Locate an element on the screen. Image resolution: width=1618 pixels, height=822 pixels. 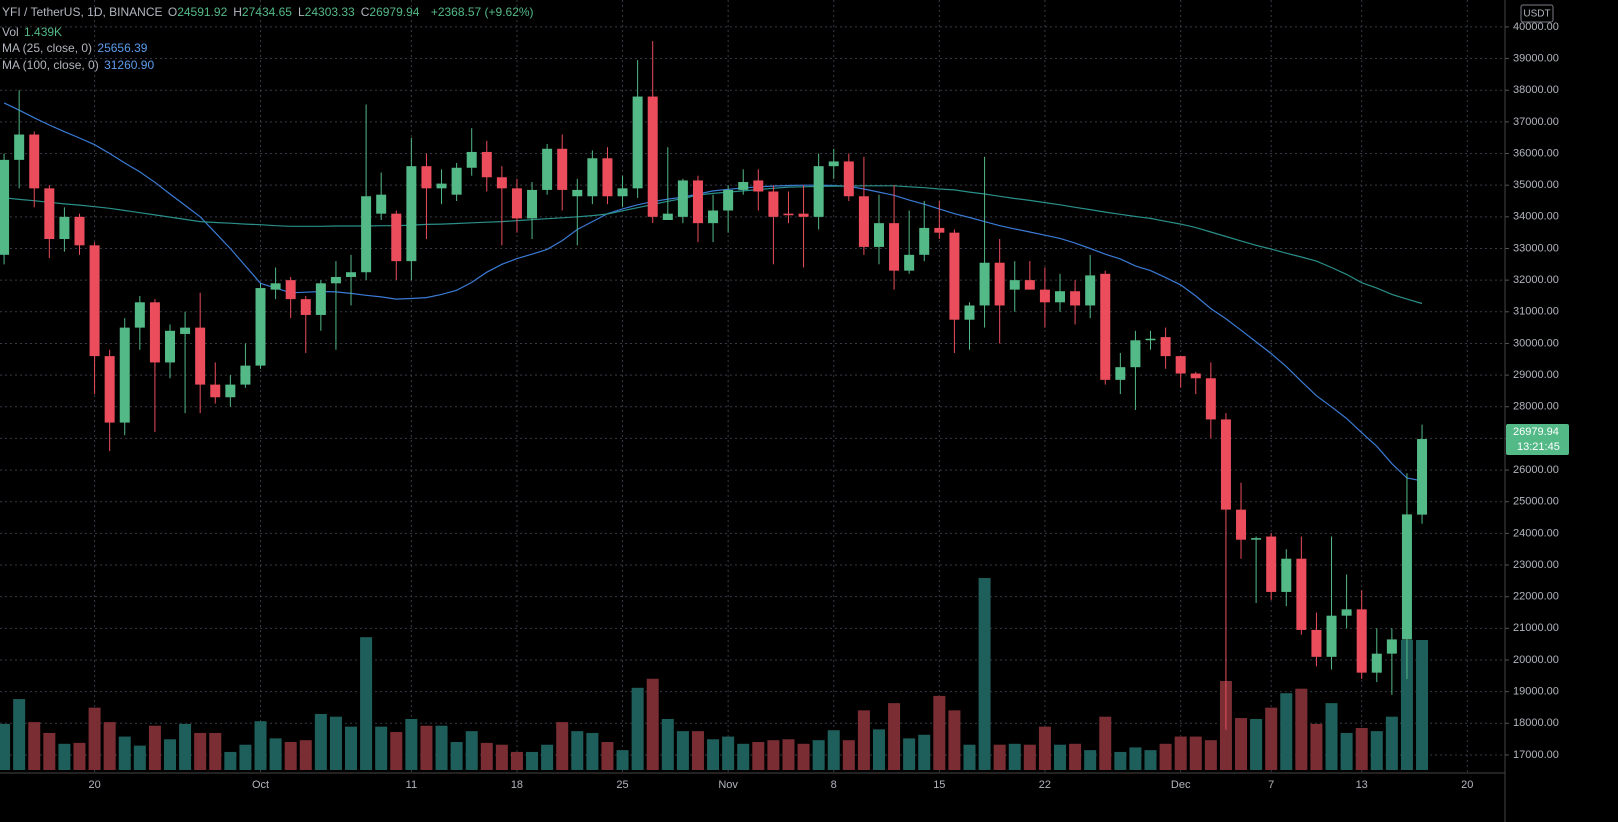
currency-box is located at coordinates (1537, 13).